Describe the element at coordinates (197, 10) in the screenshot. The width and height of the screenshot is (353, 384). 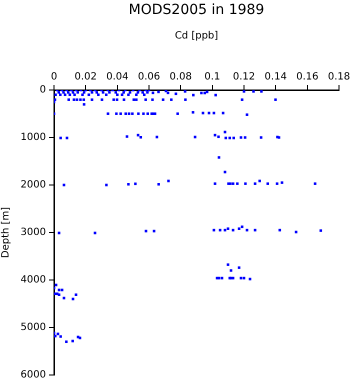
I see `chart-title: MODS2005 in 1989` at that location.